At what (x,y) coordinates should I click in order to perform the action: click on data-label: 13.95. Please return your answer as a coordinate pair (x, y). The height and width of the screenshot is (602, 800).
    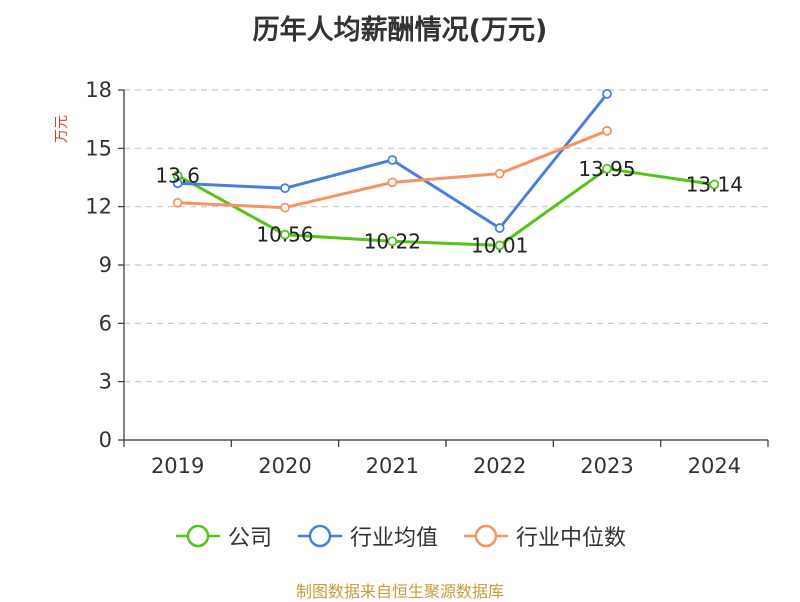
    Looking at the image, I should click on (606, 169).